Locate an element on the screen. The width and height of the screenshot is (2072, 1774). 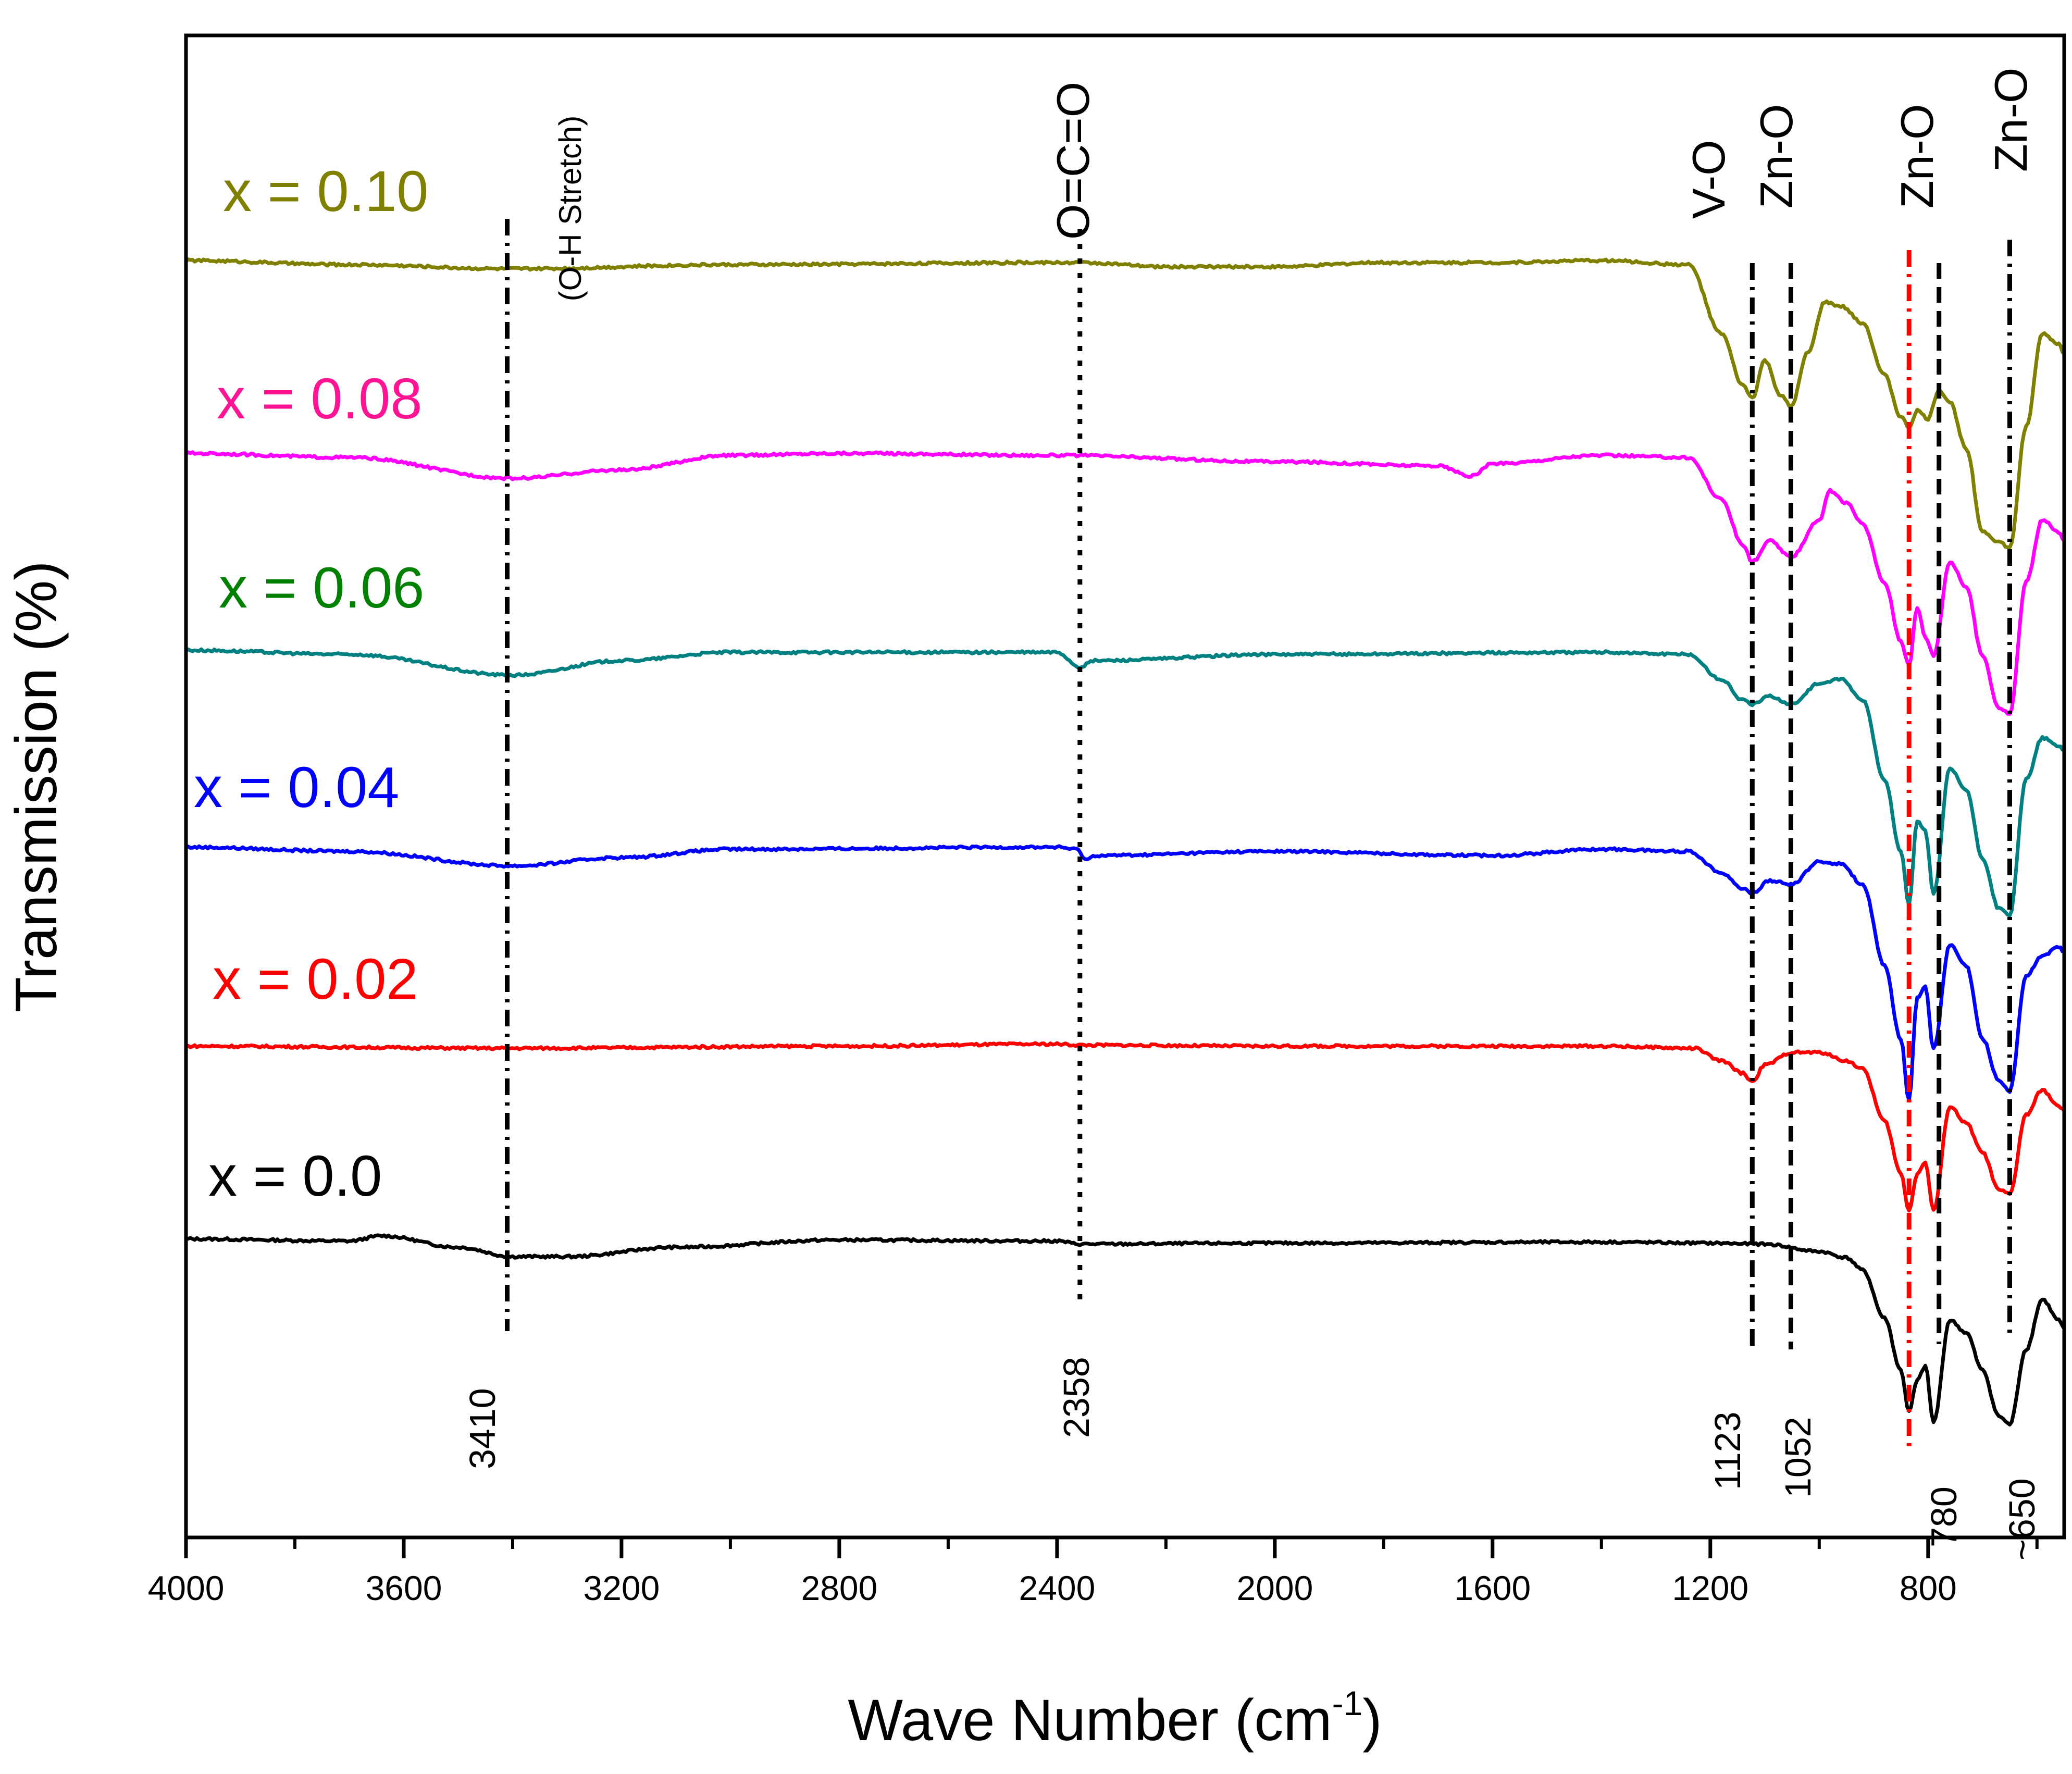
series-label-x-0-02: x = 0.02 is located at coordinates (315, 979).